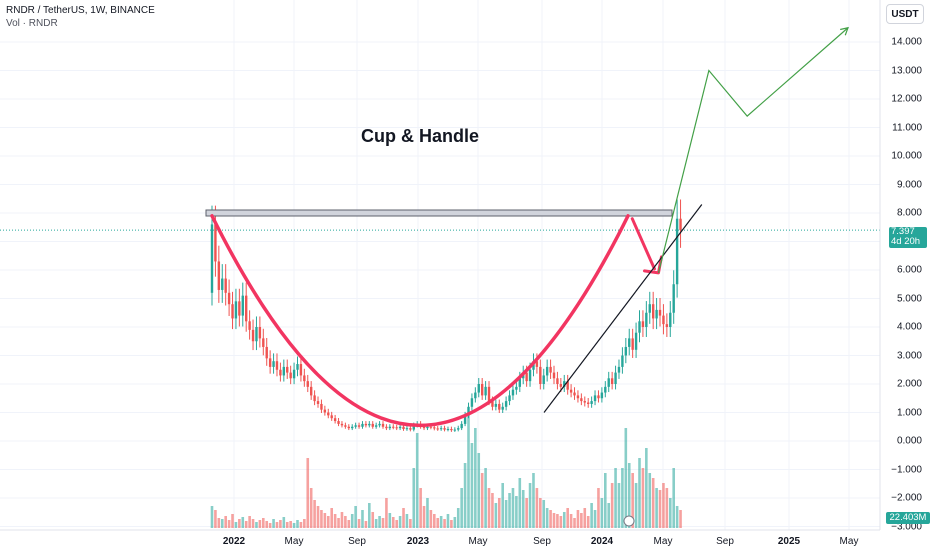  What do you see at coordinates (234, 541) in the screenshot?
I see `time-axis-label: 2022` at bounding box center [234, 541].